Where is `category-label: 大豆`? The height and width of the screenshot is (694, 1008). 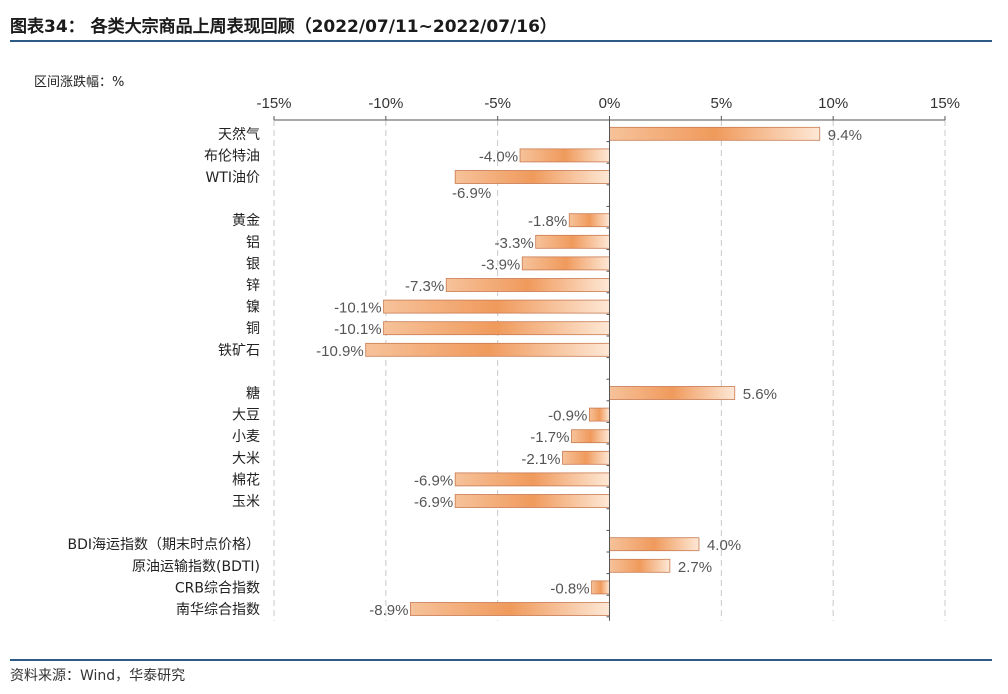
category-label: 大豆 is located at coordinates (246, 416).